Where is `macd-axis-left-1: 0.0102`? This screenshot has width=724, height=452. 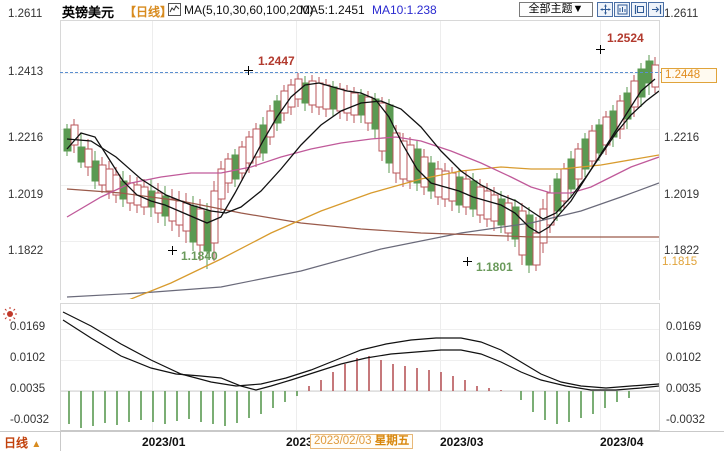 macd-axis-left-1: 0.0102 is located at coordinates (28, 358).